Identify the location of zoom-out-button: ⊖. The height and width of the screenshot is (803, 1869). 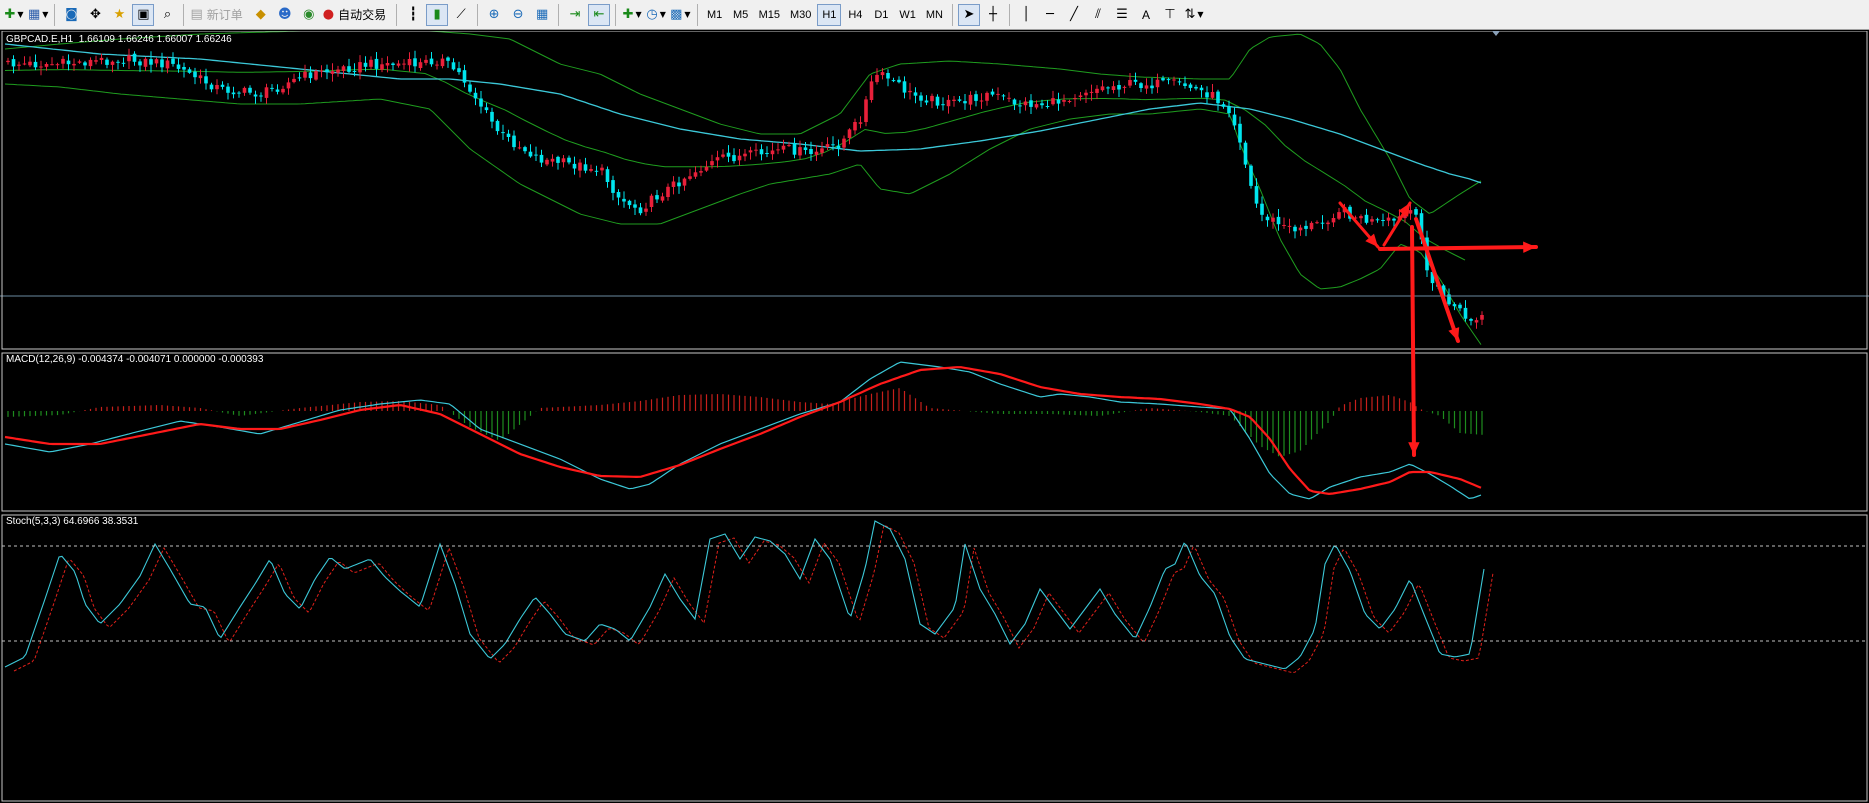
(518, 15).